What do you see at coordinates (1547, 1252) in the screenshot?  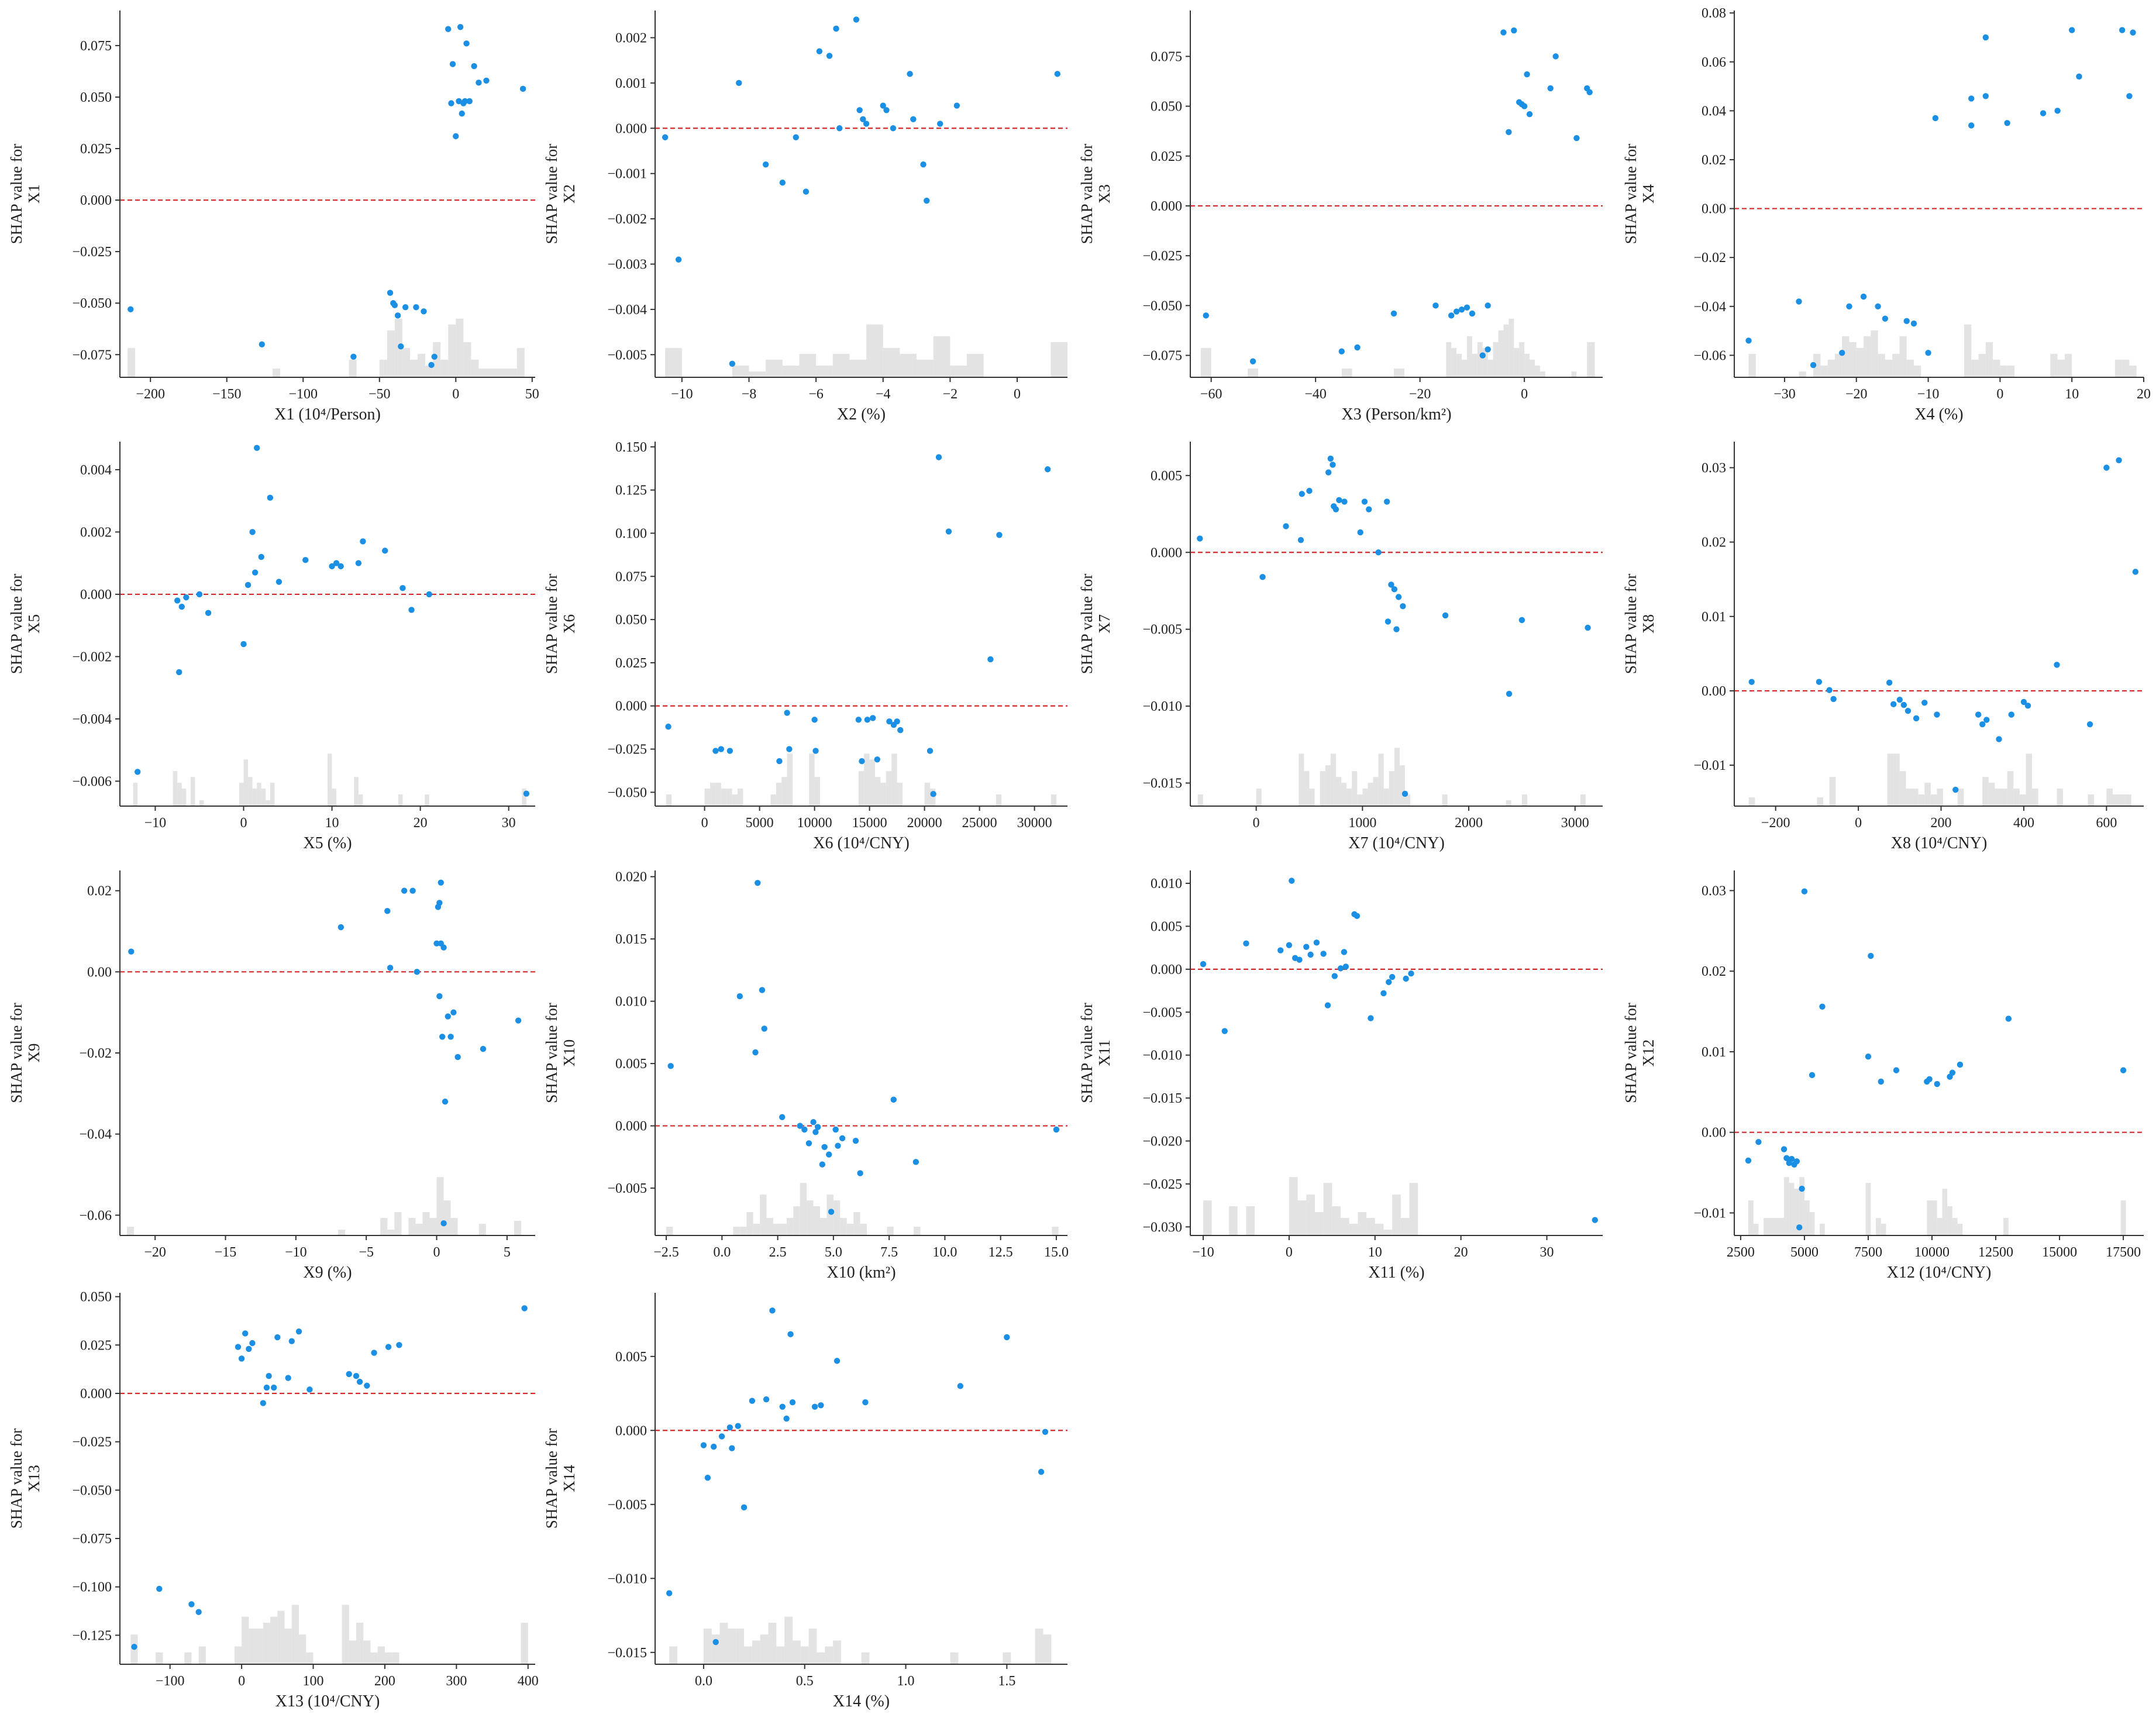 I see `x-tick-label: 30` at bounding box center [1547, 1252].